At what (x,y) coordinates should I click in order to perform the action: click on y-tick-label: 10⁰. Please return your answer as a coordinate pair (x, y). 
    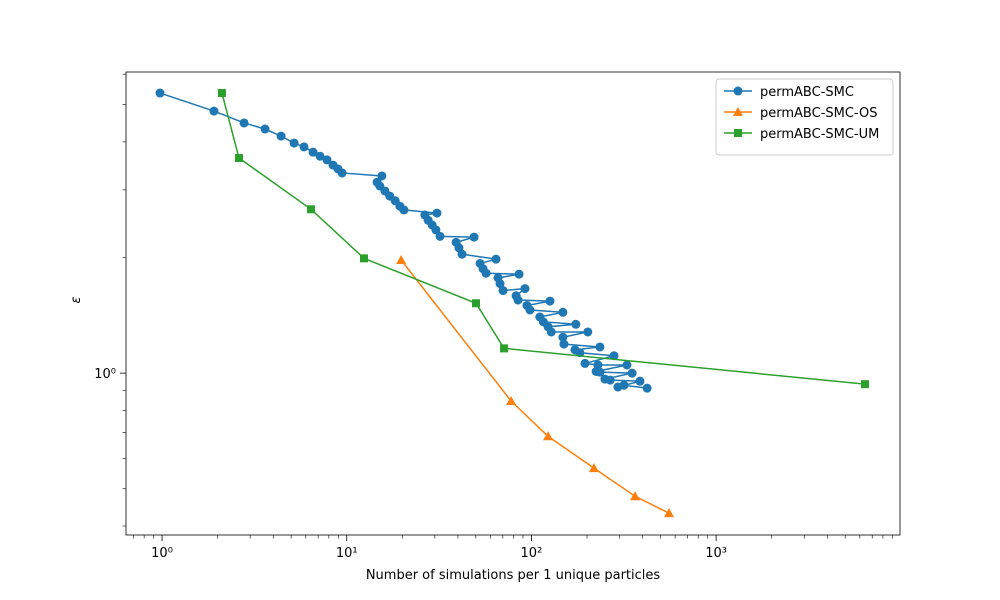
    Looking at the image, I should click on (105, 374).